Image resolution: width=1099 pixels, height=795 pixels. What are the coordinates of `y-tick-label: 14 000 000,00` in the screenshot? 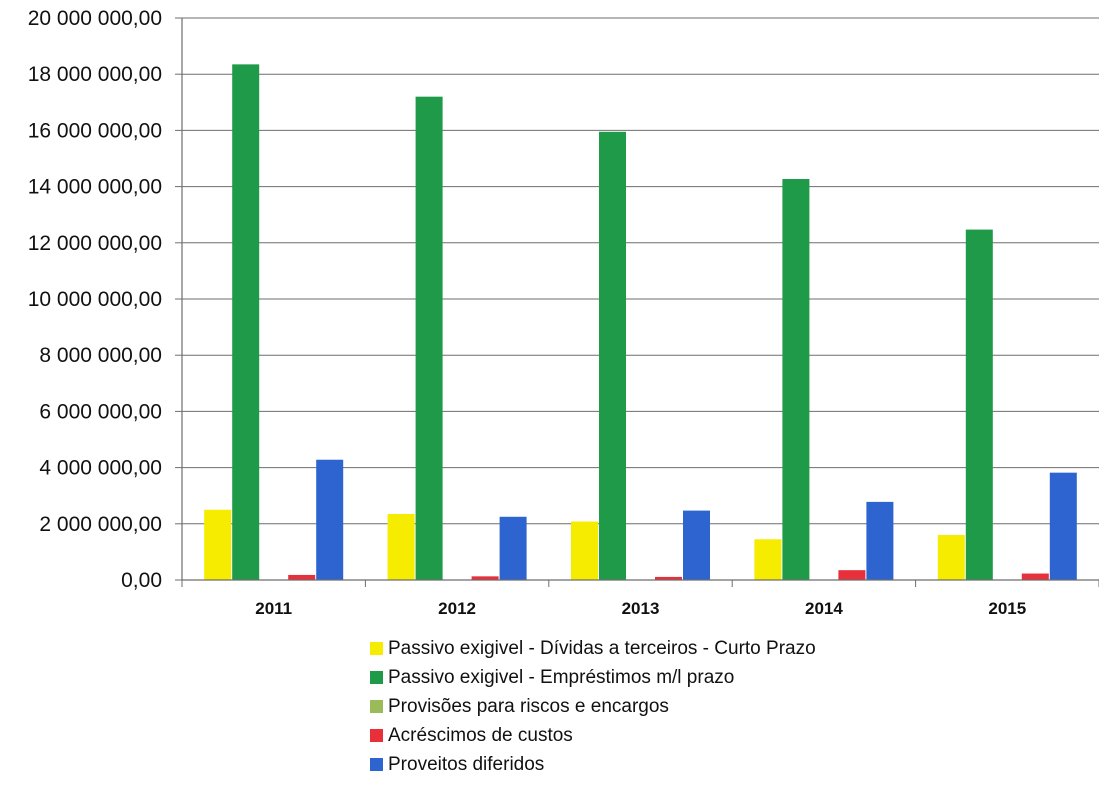 It's located at (95, 187).